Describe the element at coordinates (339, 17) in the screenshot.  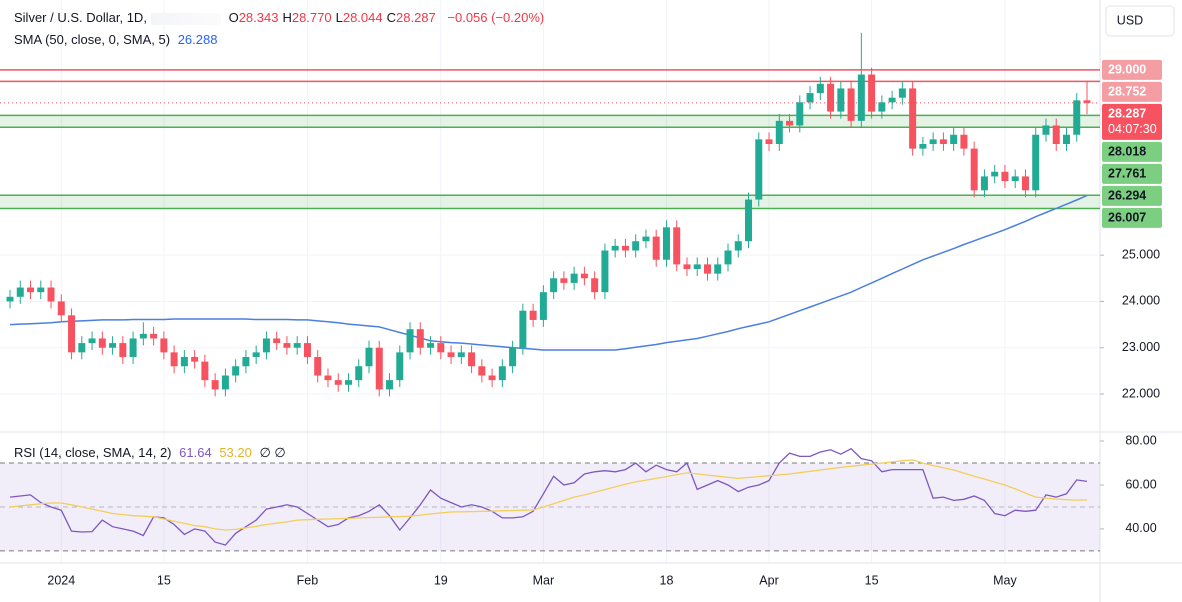
I see `ohlc-key: L` at that location.